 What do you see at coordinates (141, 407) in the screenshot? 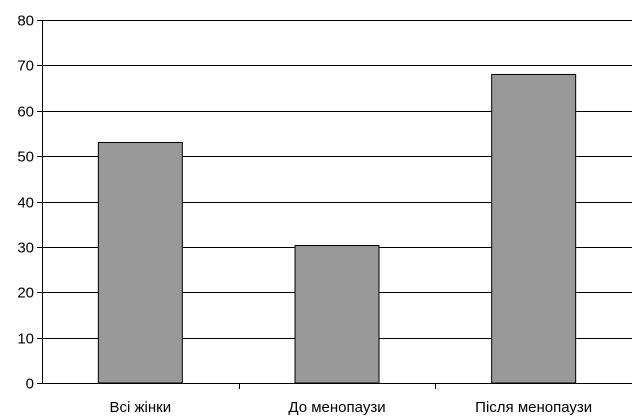
I see `x-category-label: Всі жінки` at bounding box center [141, 407].